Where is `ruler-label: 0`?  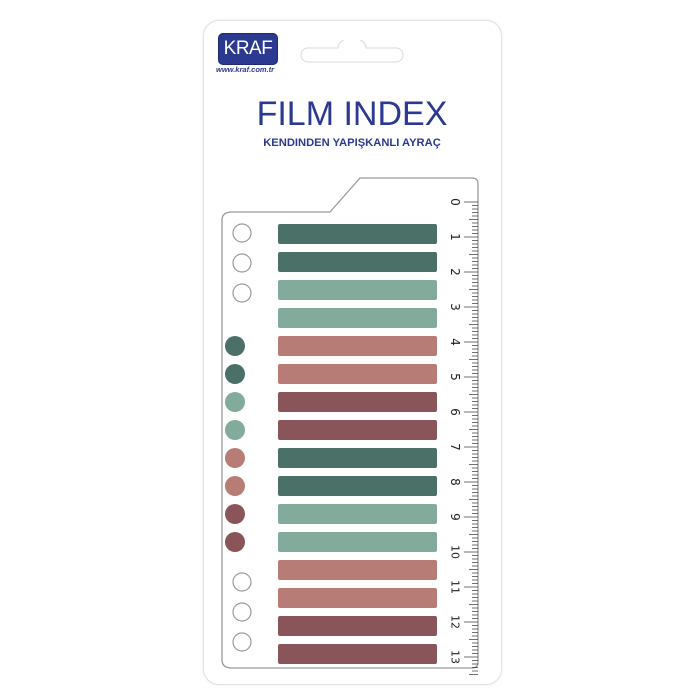 ruler-label: 0 is located at coordinates (455, 202).